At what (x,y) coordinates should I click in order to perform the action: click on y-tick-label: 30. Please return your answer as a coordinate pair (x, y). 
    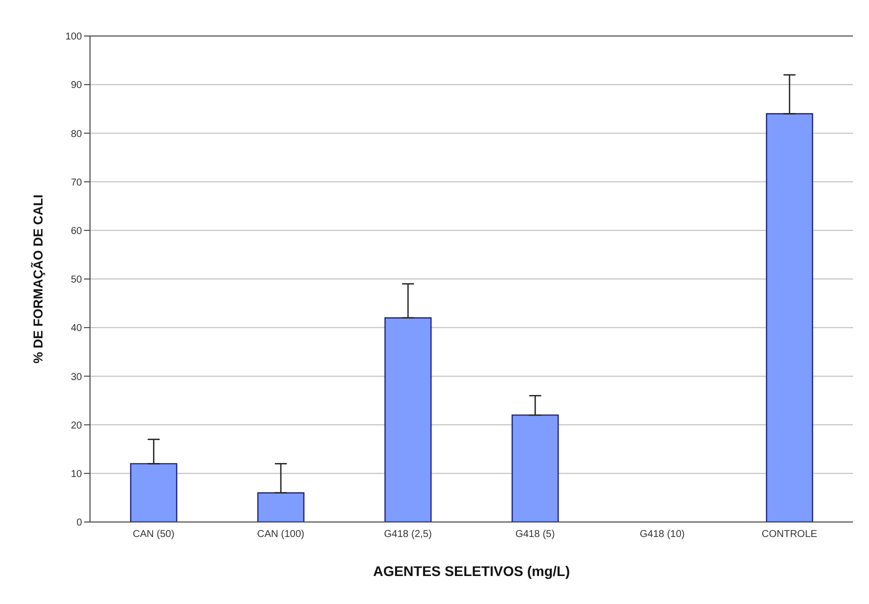
    Looking at the image, I should click on (76, 377).